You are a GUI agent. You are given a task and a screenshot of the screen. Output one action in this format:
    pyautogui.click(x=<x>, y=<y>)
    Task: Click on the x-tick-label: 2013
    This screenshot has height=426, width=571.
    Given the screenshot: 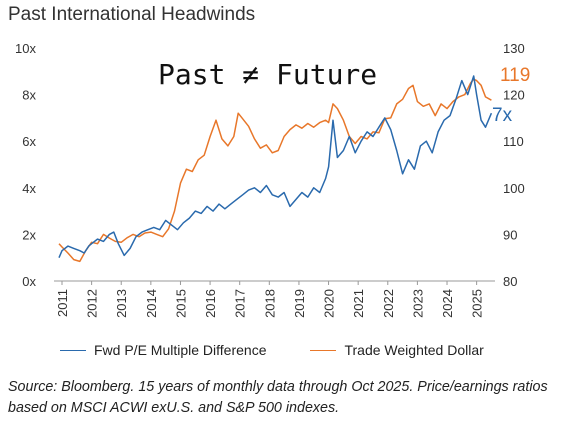 What is the action you would take?
    pyautogui.click(x=121, y=303)
    